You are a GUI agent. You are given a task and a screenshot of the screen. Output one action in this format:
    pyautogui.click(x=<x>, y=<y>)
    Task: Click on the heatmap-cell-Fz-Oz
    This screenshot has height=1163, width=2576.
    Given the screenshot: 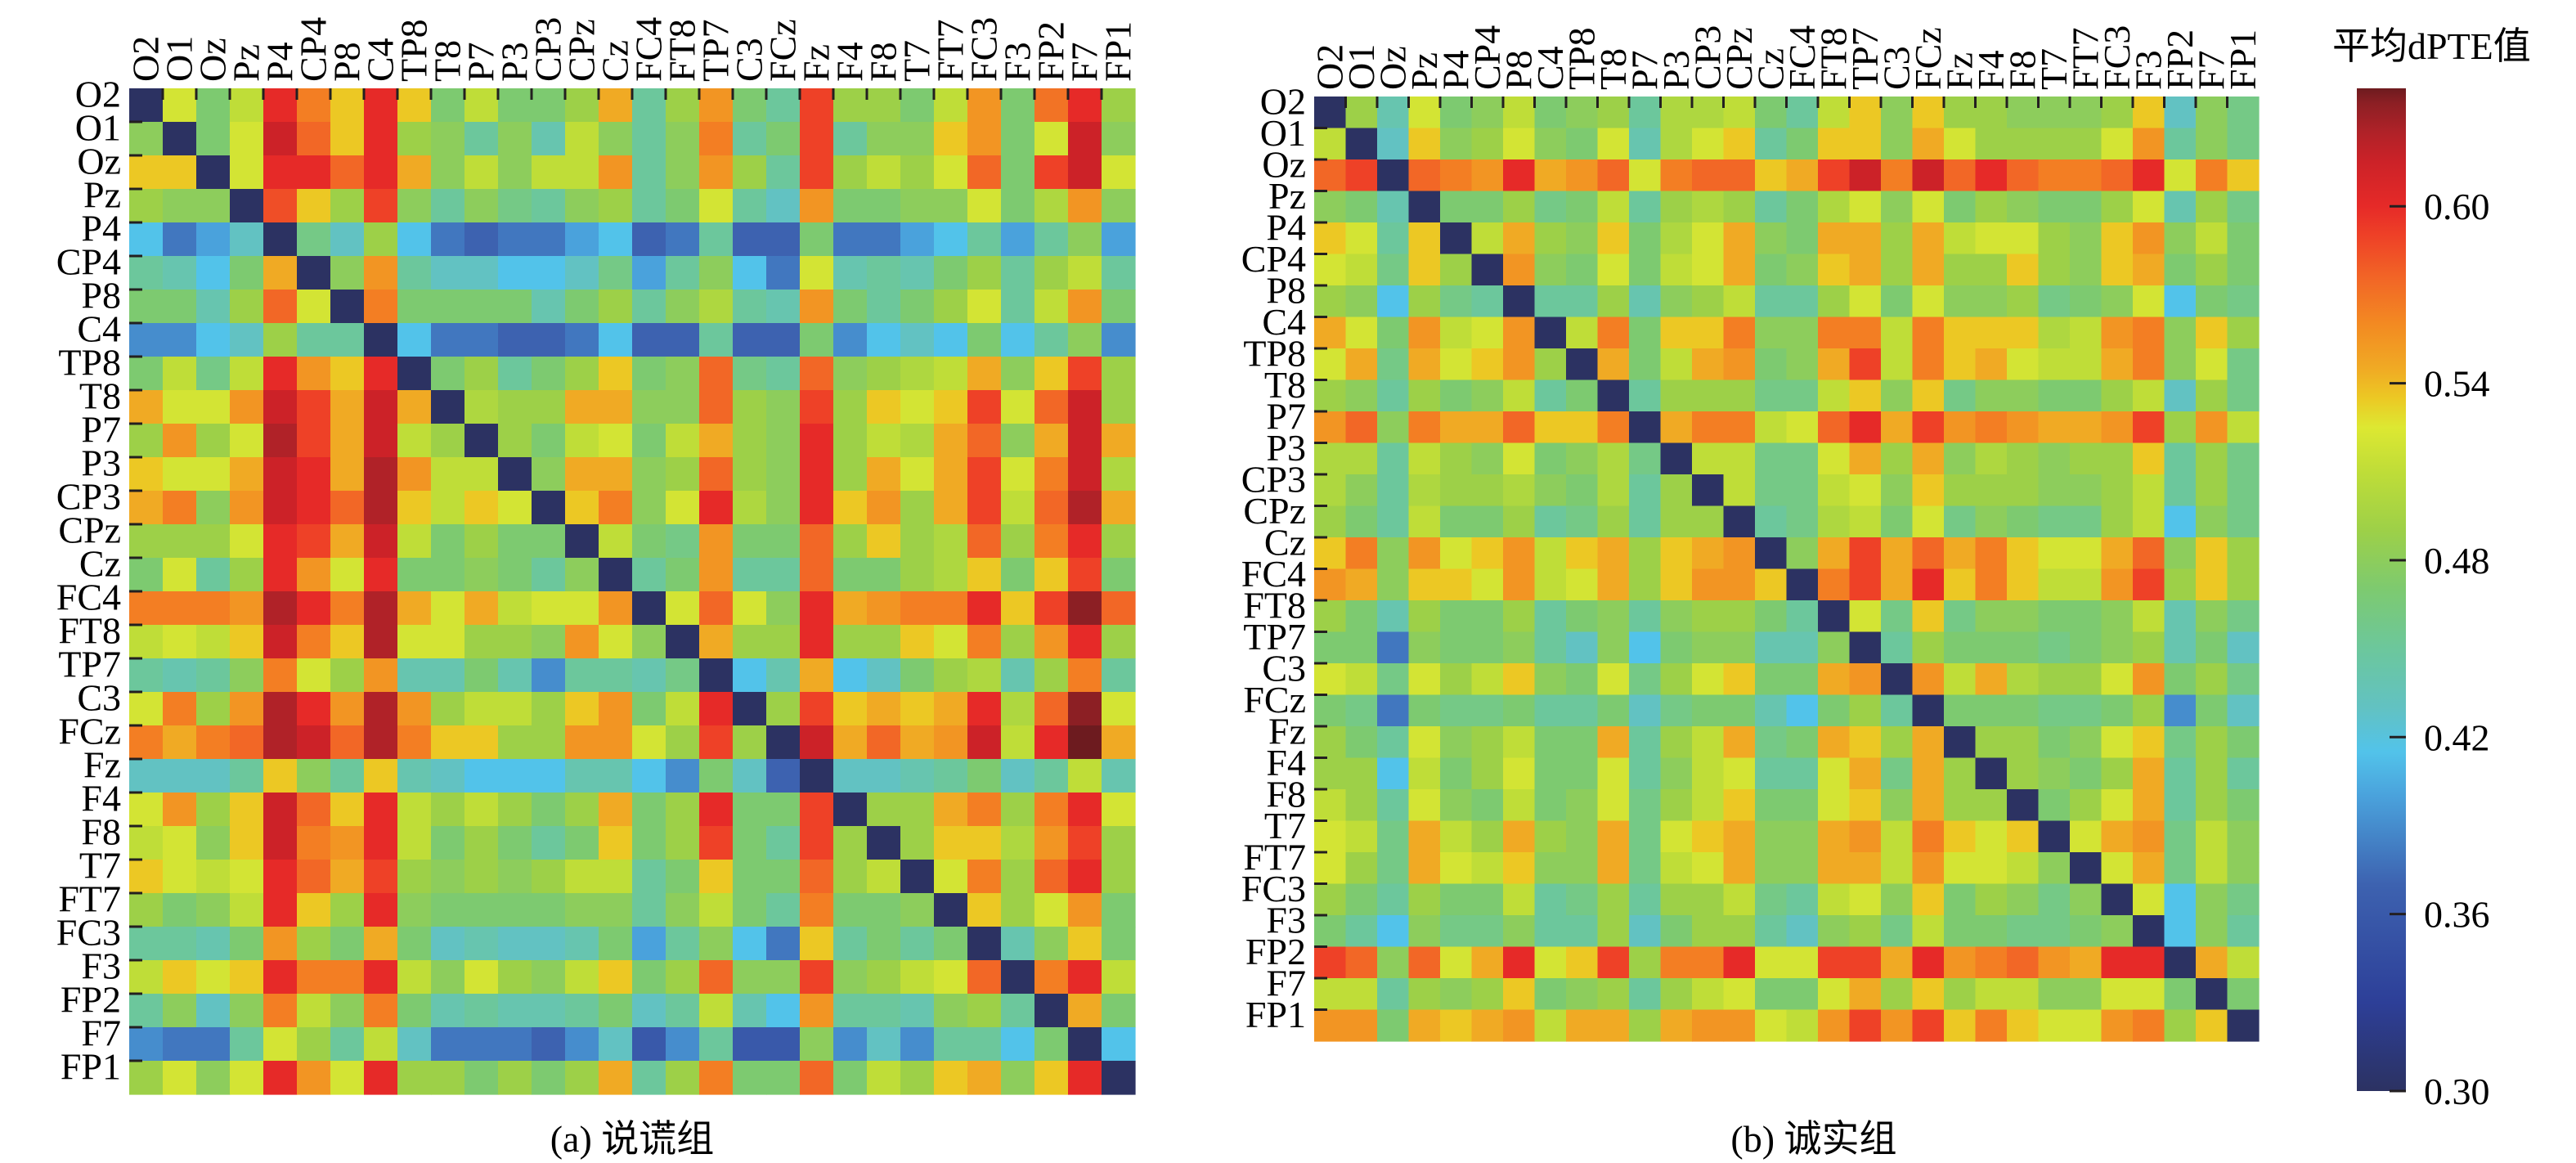 What is the action you would take?
    pyautogui.click(x=213, y=776)
    